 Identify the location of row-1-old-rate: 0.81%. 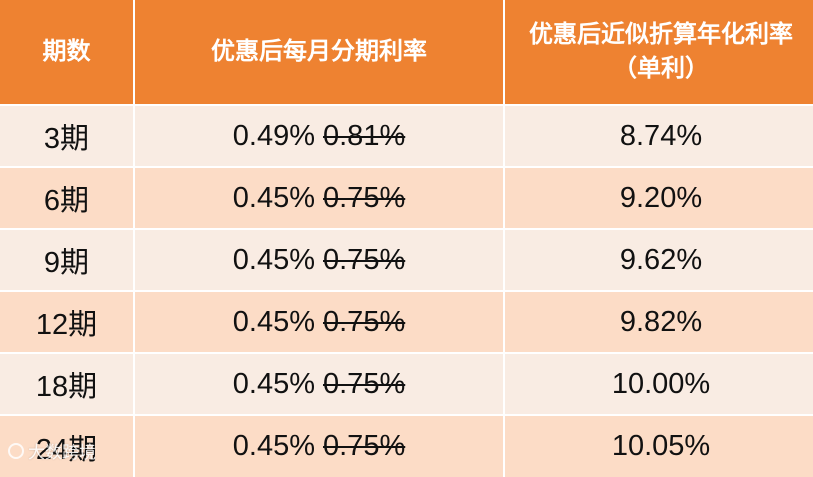
(364, 135).